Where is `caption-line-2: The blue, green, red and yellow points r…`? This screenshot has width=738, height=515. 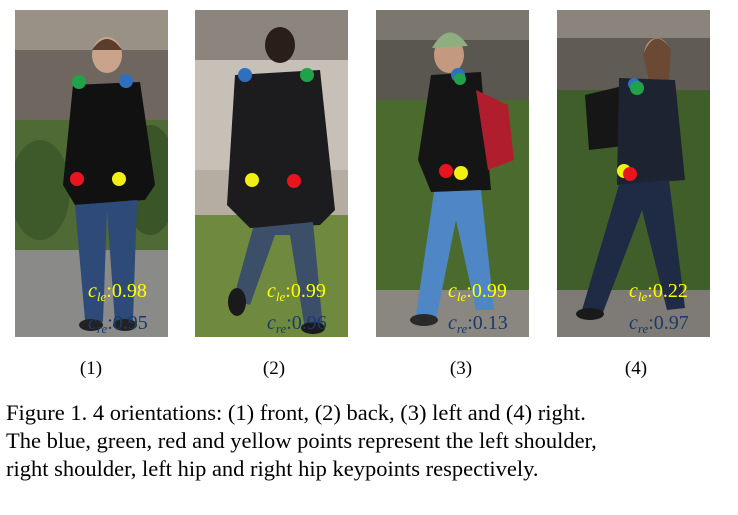
caption-line-2: The blue, green, red and yellow points r… is located at coordinates (301, 440).